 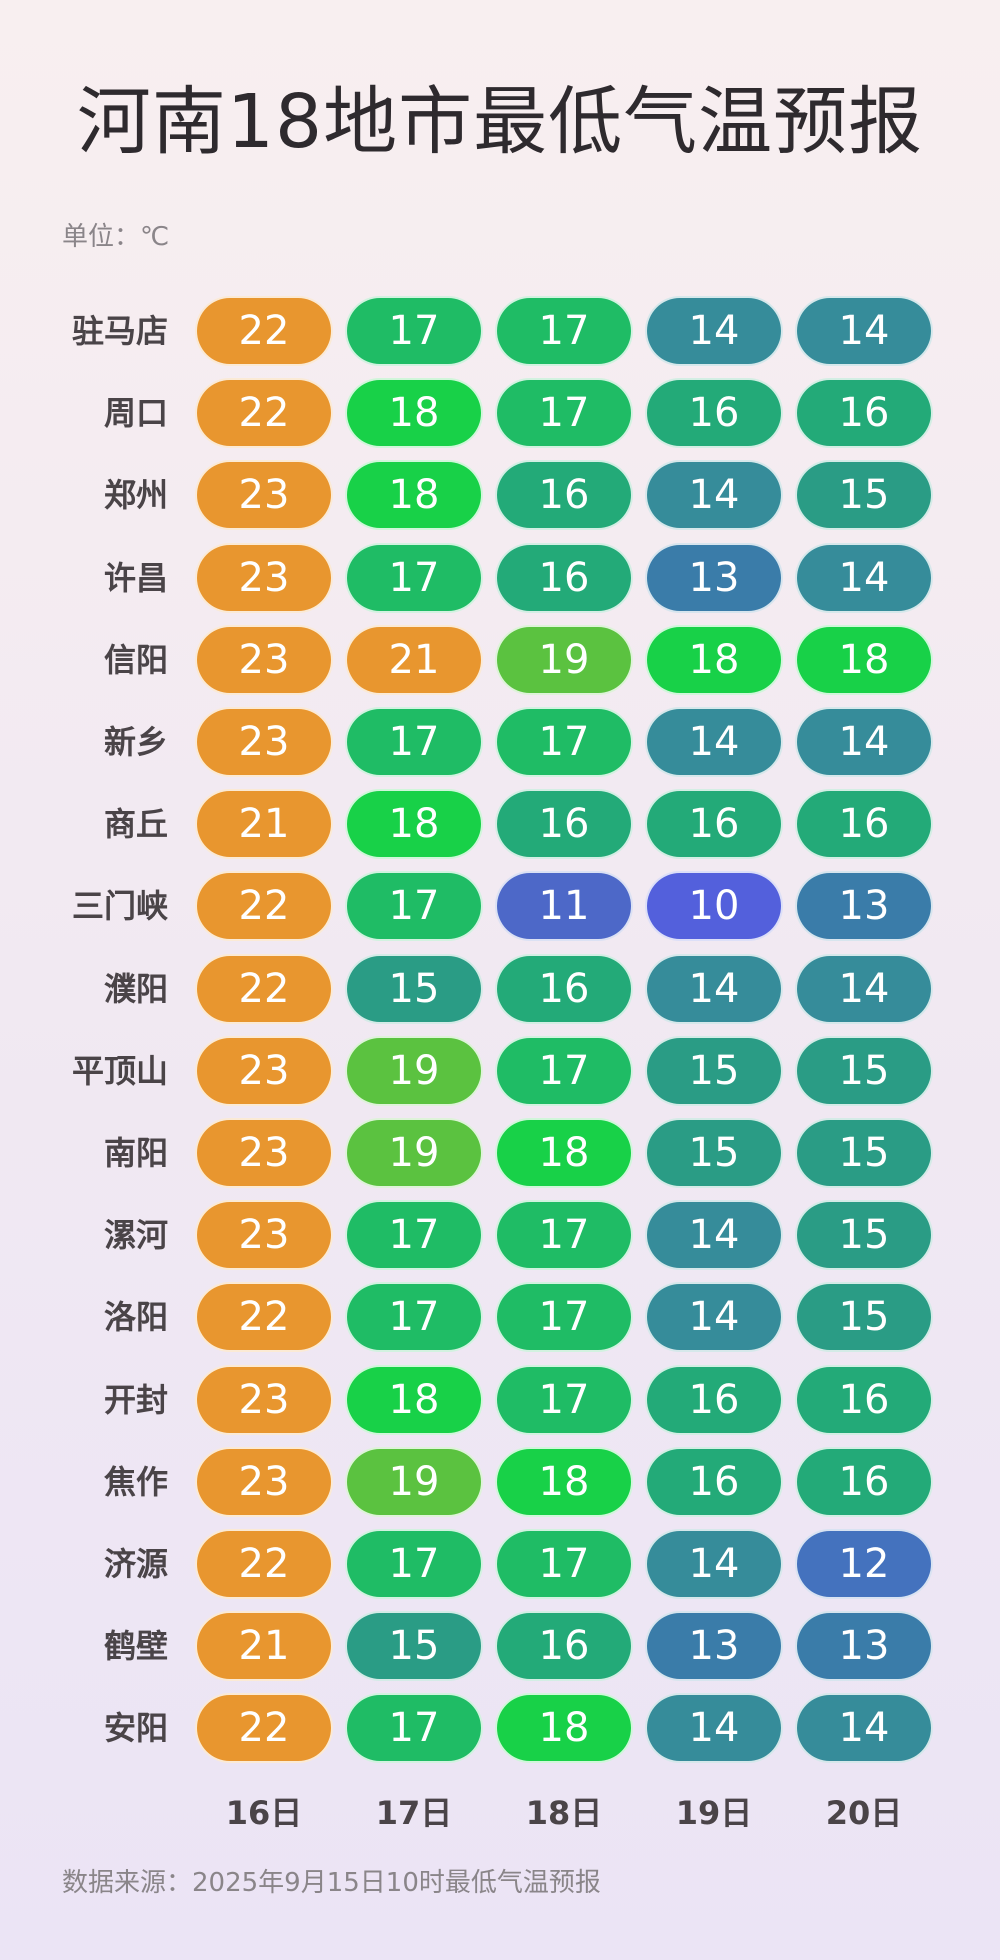 I want to click on city-label: 郑州, so click(x=135, y=495).